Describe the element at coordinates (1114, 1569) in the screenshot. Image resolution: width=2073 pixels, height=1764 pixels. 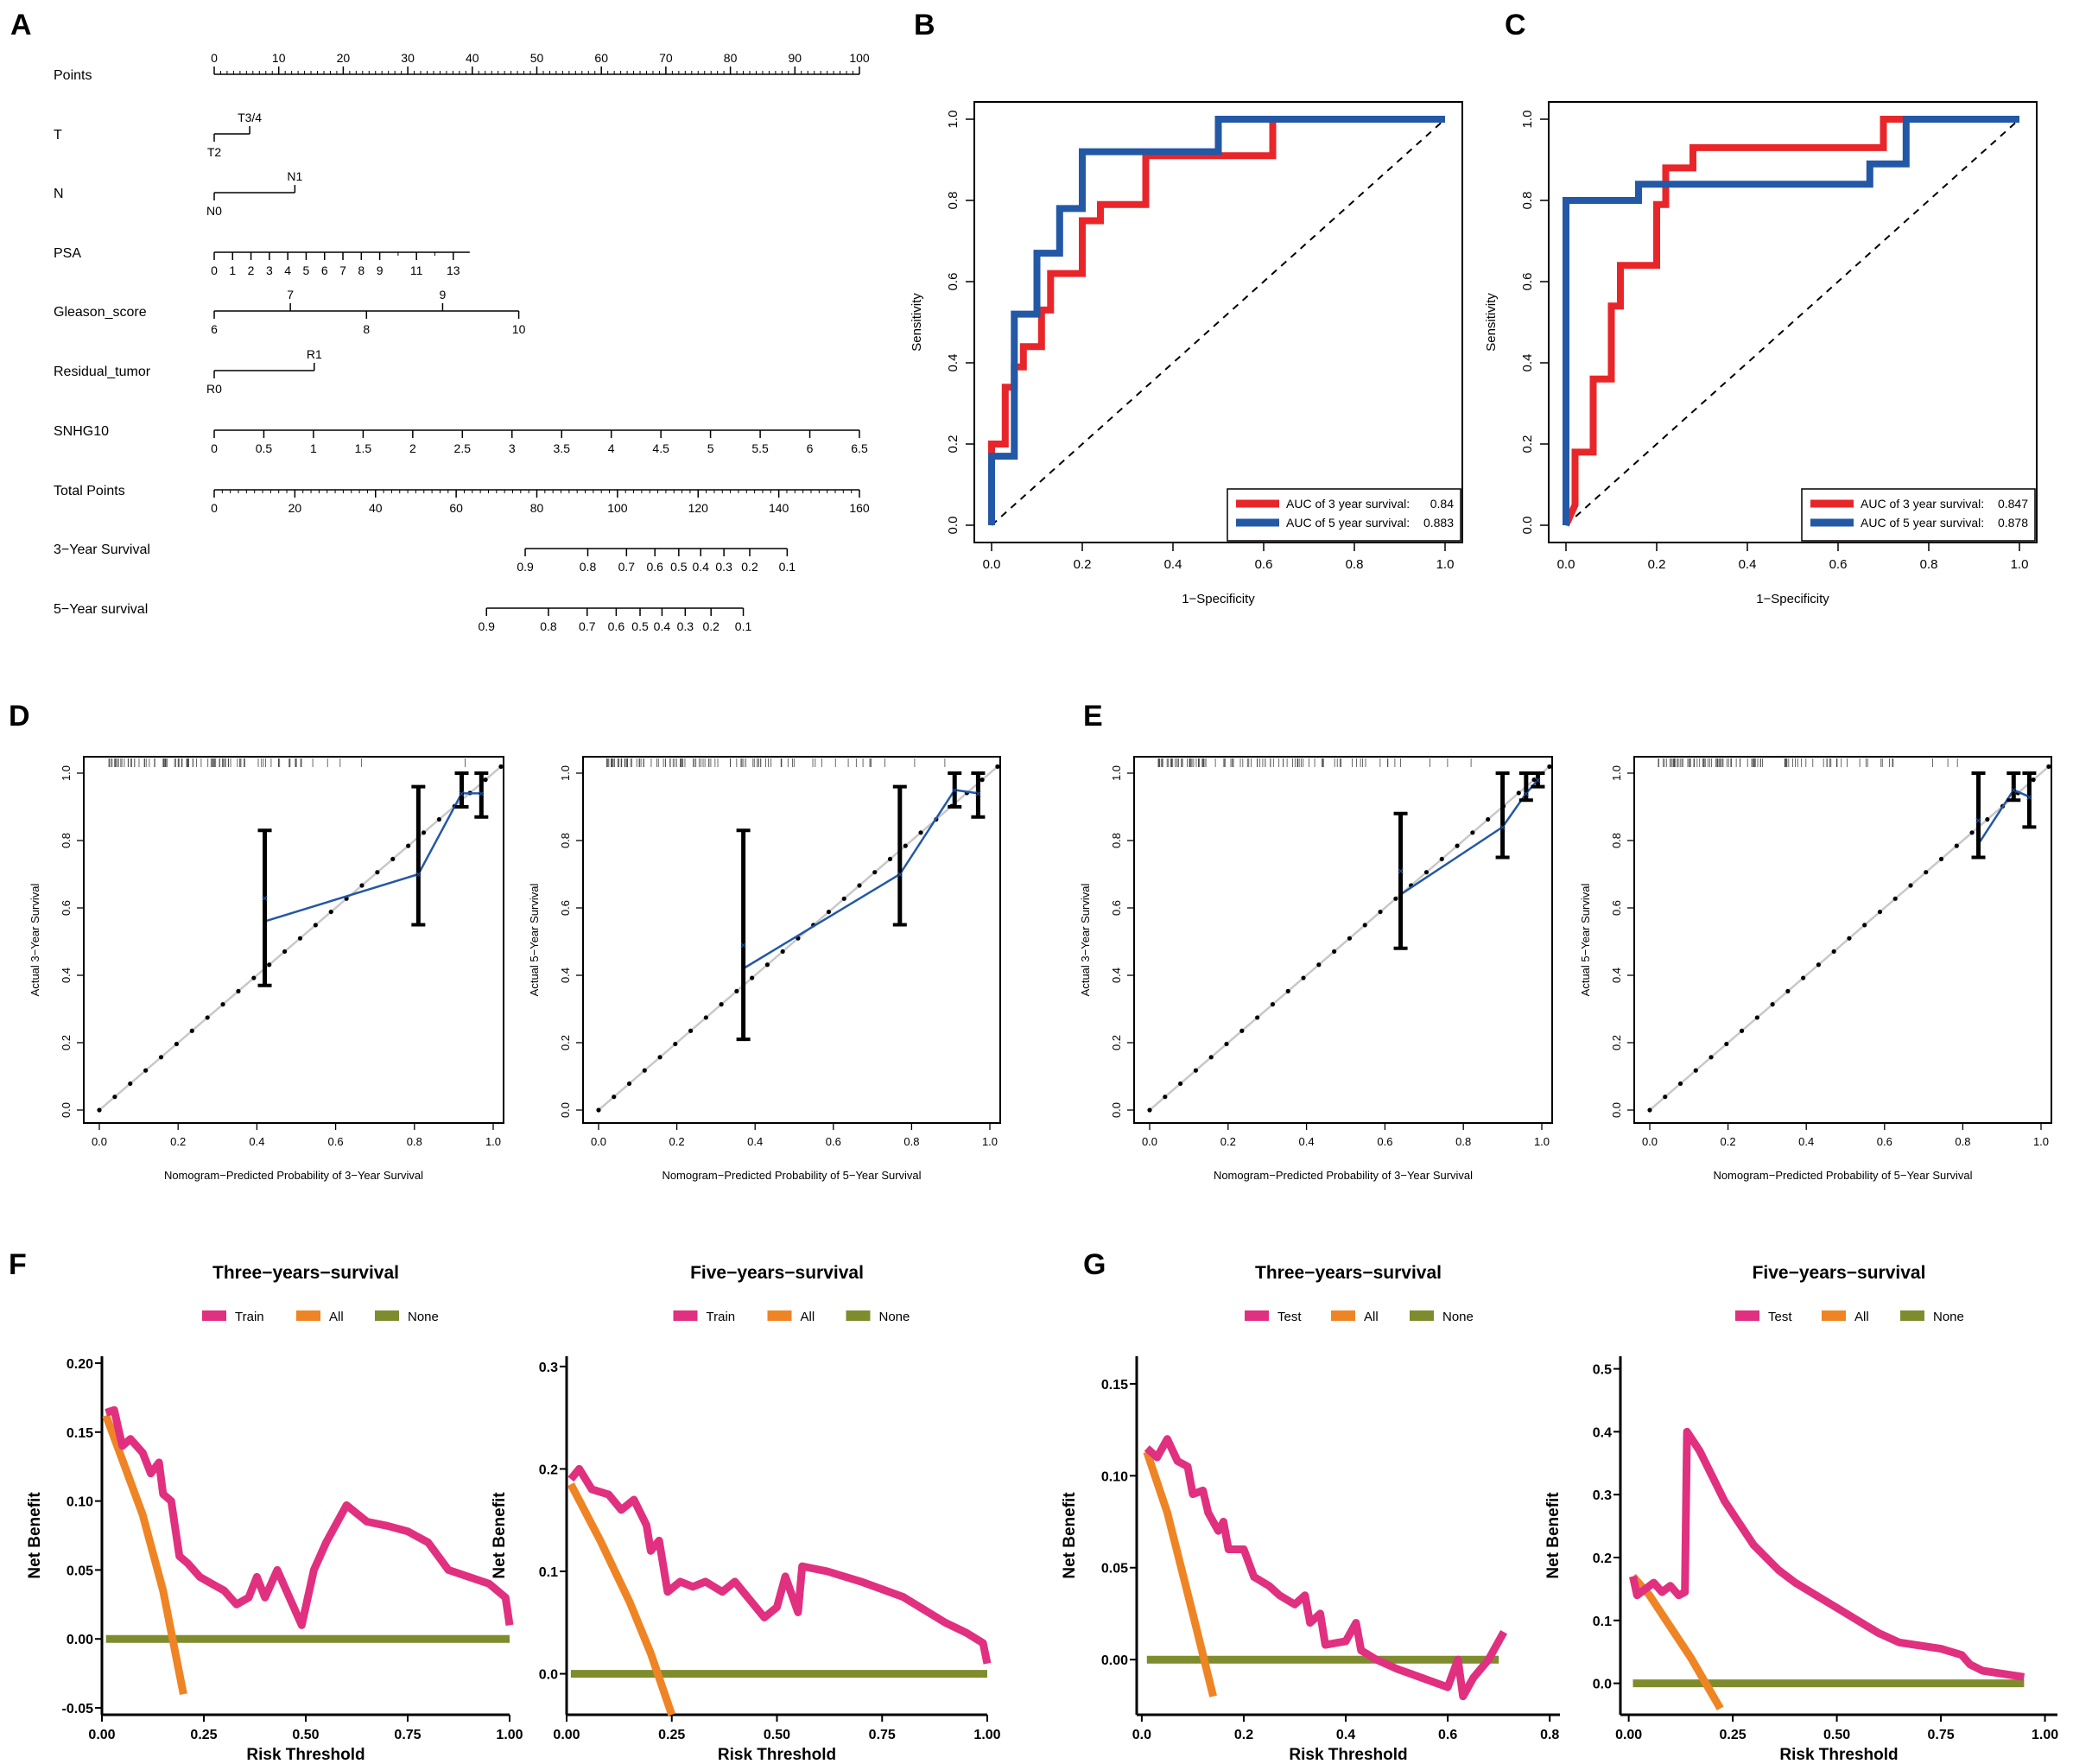
I see `y-tick-label: 0.05` at that location.